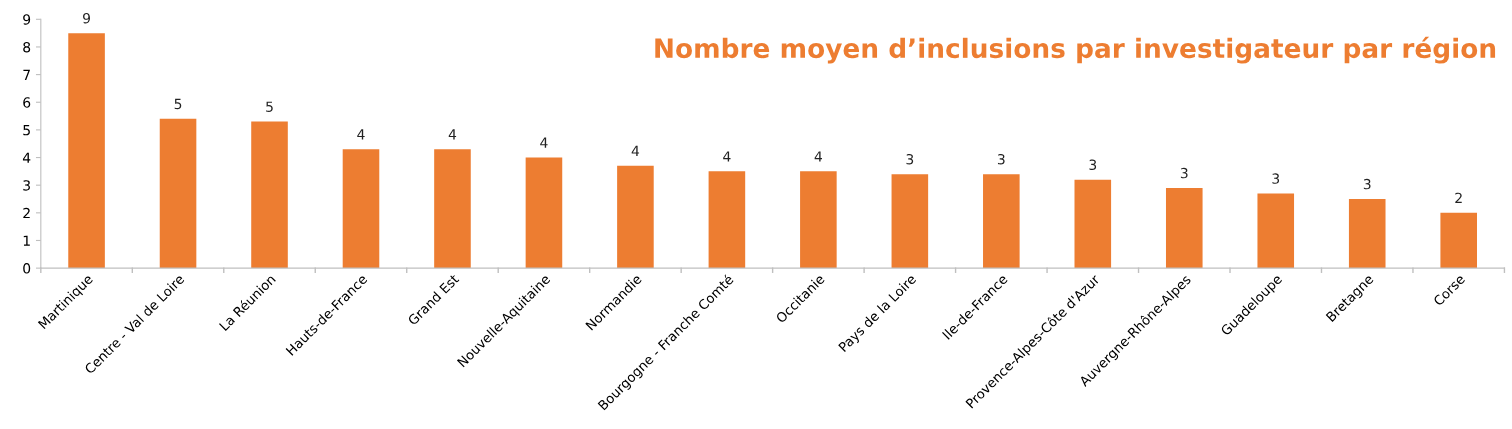 This screenshot has width=1512, height=429. What do you see at coordinates (27, 102) in the screenshot?
I see `y-tick-label: 6` at bounding box center [27, 102].